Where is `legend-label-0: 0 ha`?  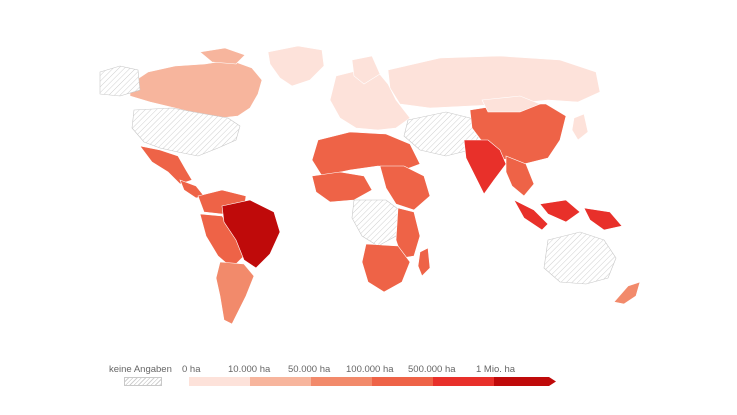 legend-label-0: 0 ha is located at coordinates (191, 369).